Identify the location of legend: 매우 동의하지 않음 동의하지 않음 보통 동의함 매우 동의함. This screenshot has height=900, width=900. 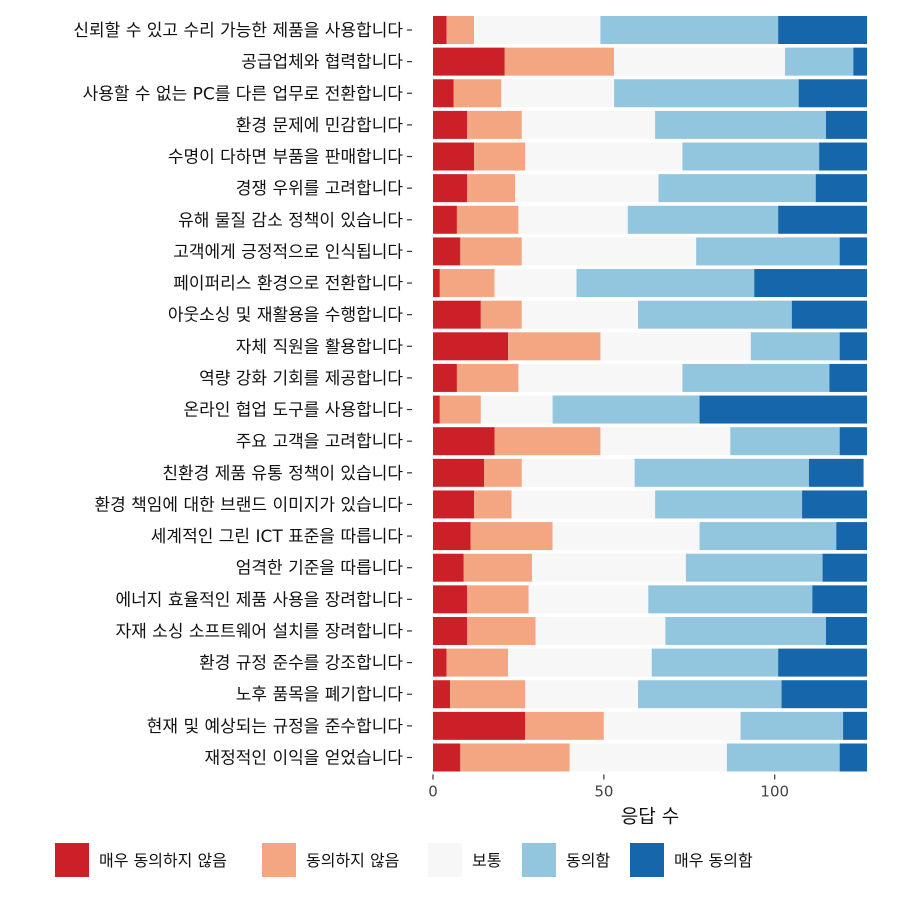
(404, 860).